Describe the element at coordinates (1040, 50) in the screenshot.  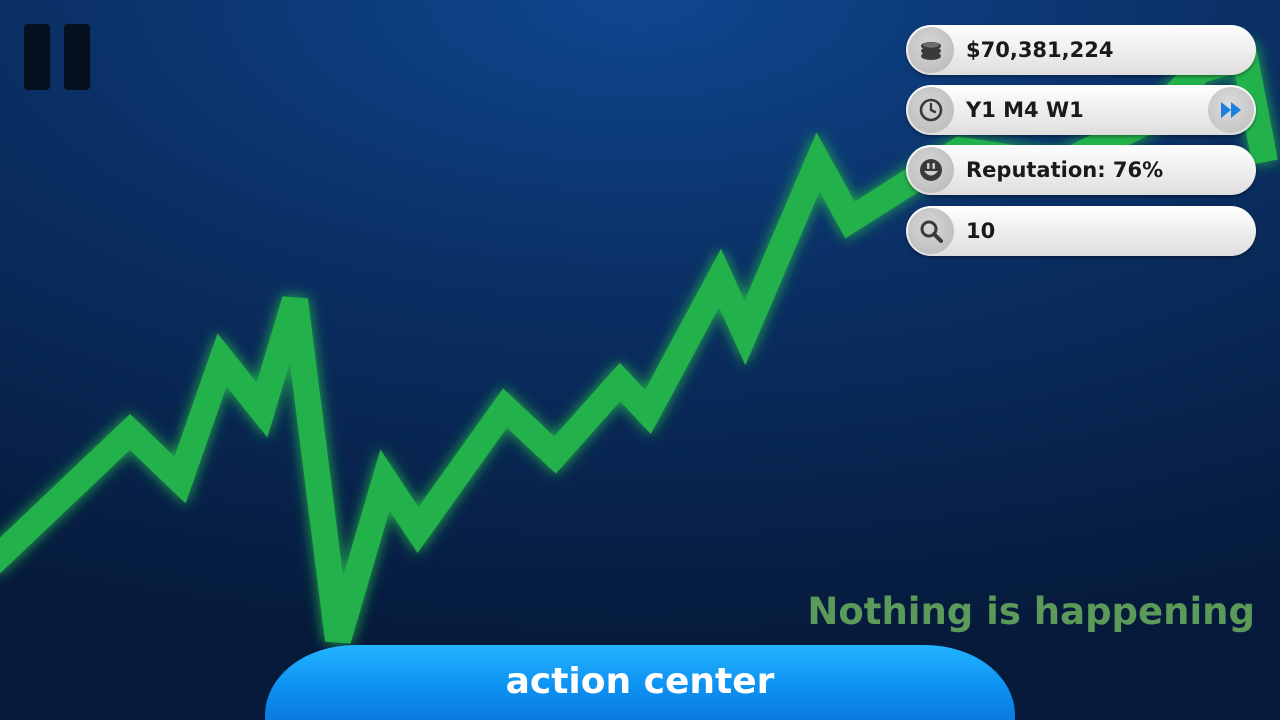
I see `money-value: $70,381,224` at that location.